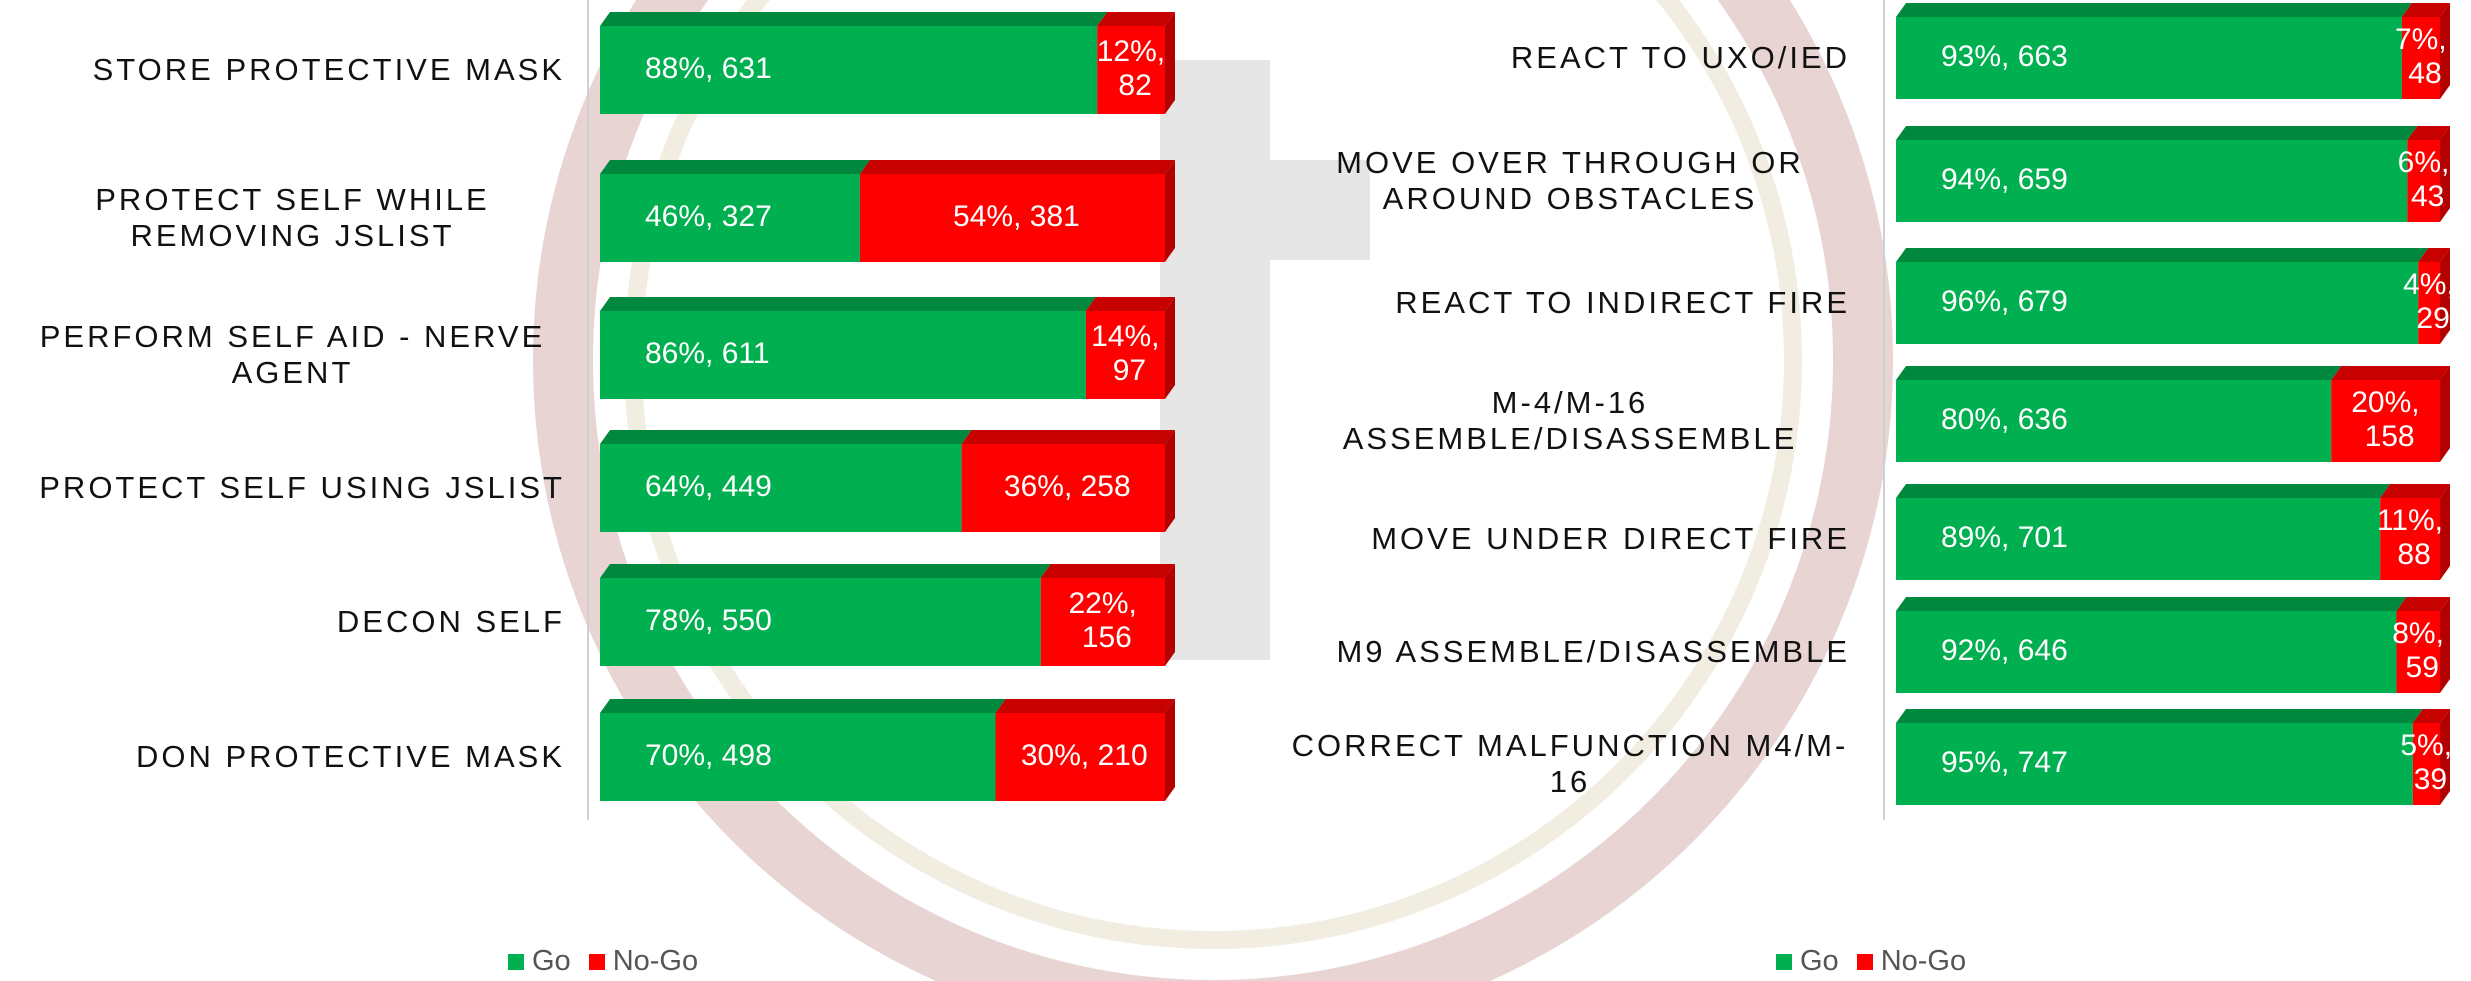 Image resolution: width=2471 pixels, height=981 pixels. Describe the element at coordinates (2424, 73) in the screenshot. I see `data-label-line: 48` at that location.